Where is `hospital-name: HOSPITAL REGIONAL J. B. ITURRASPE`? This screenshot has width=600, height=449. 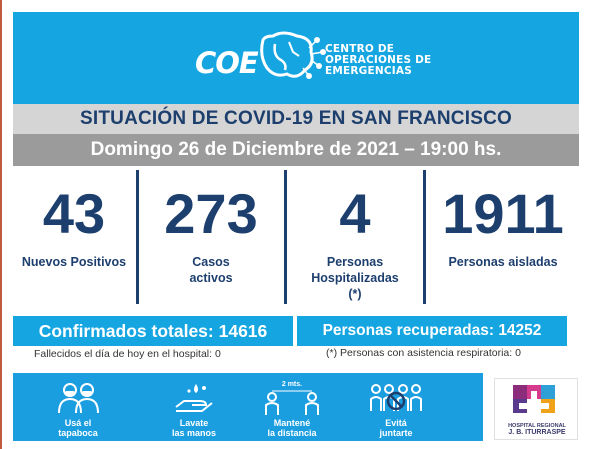 hospital-name: HOSPITAL REGIONAL J. B. ITURRASPE is located at coordinates (537, 430).